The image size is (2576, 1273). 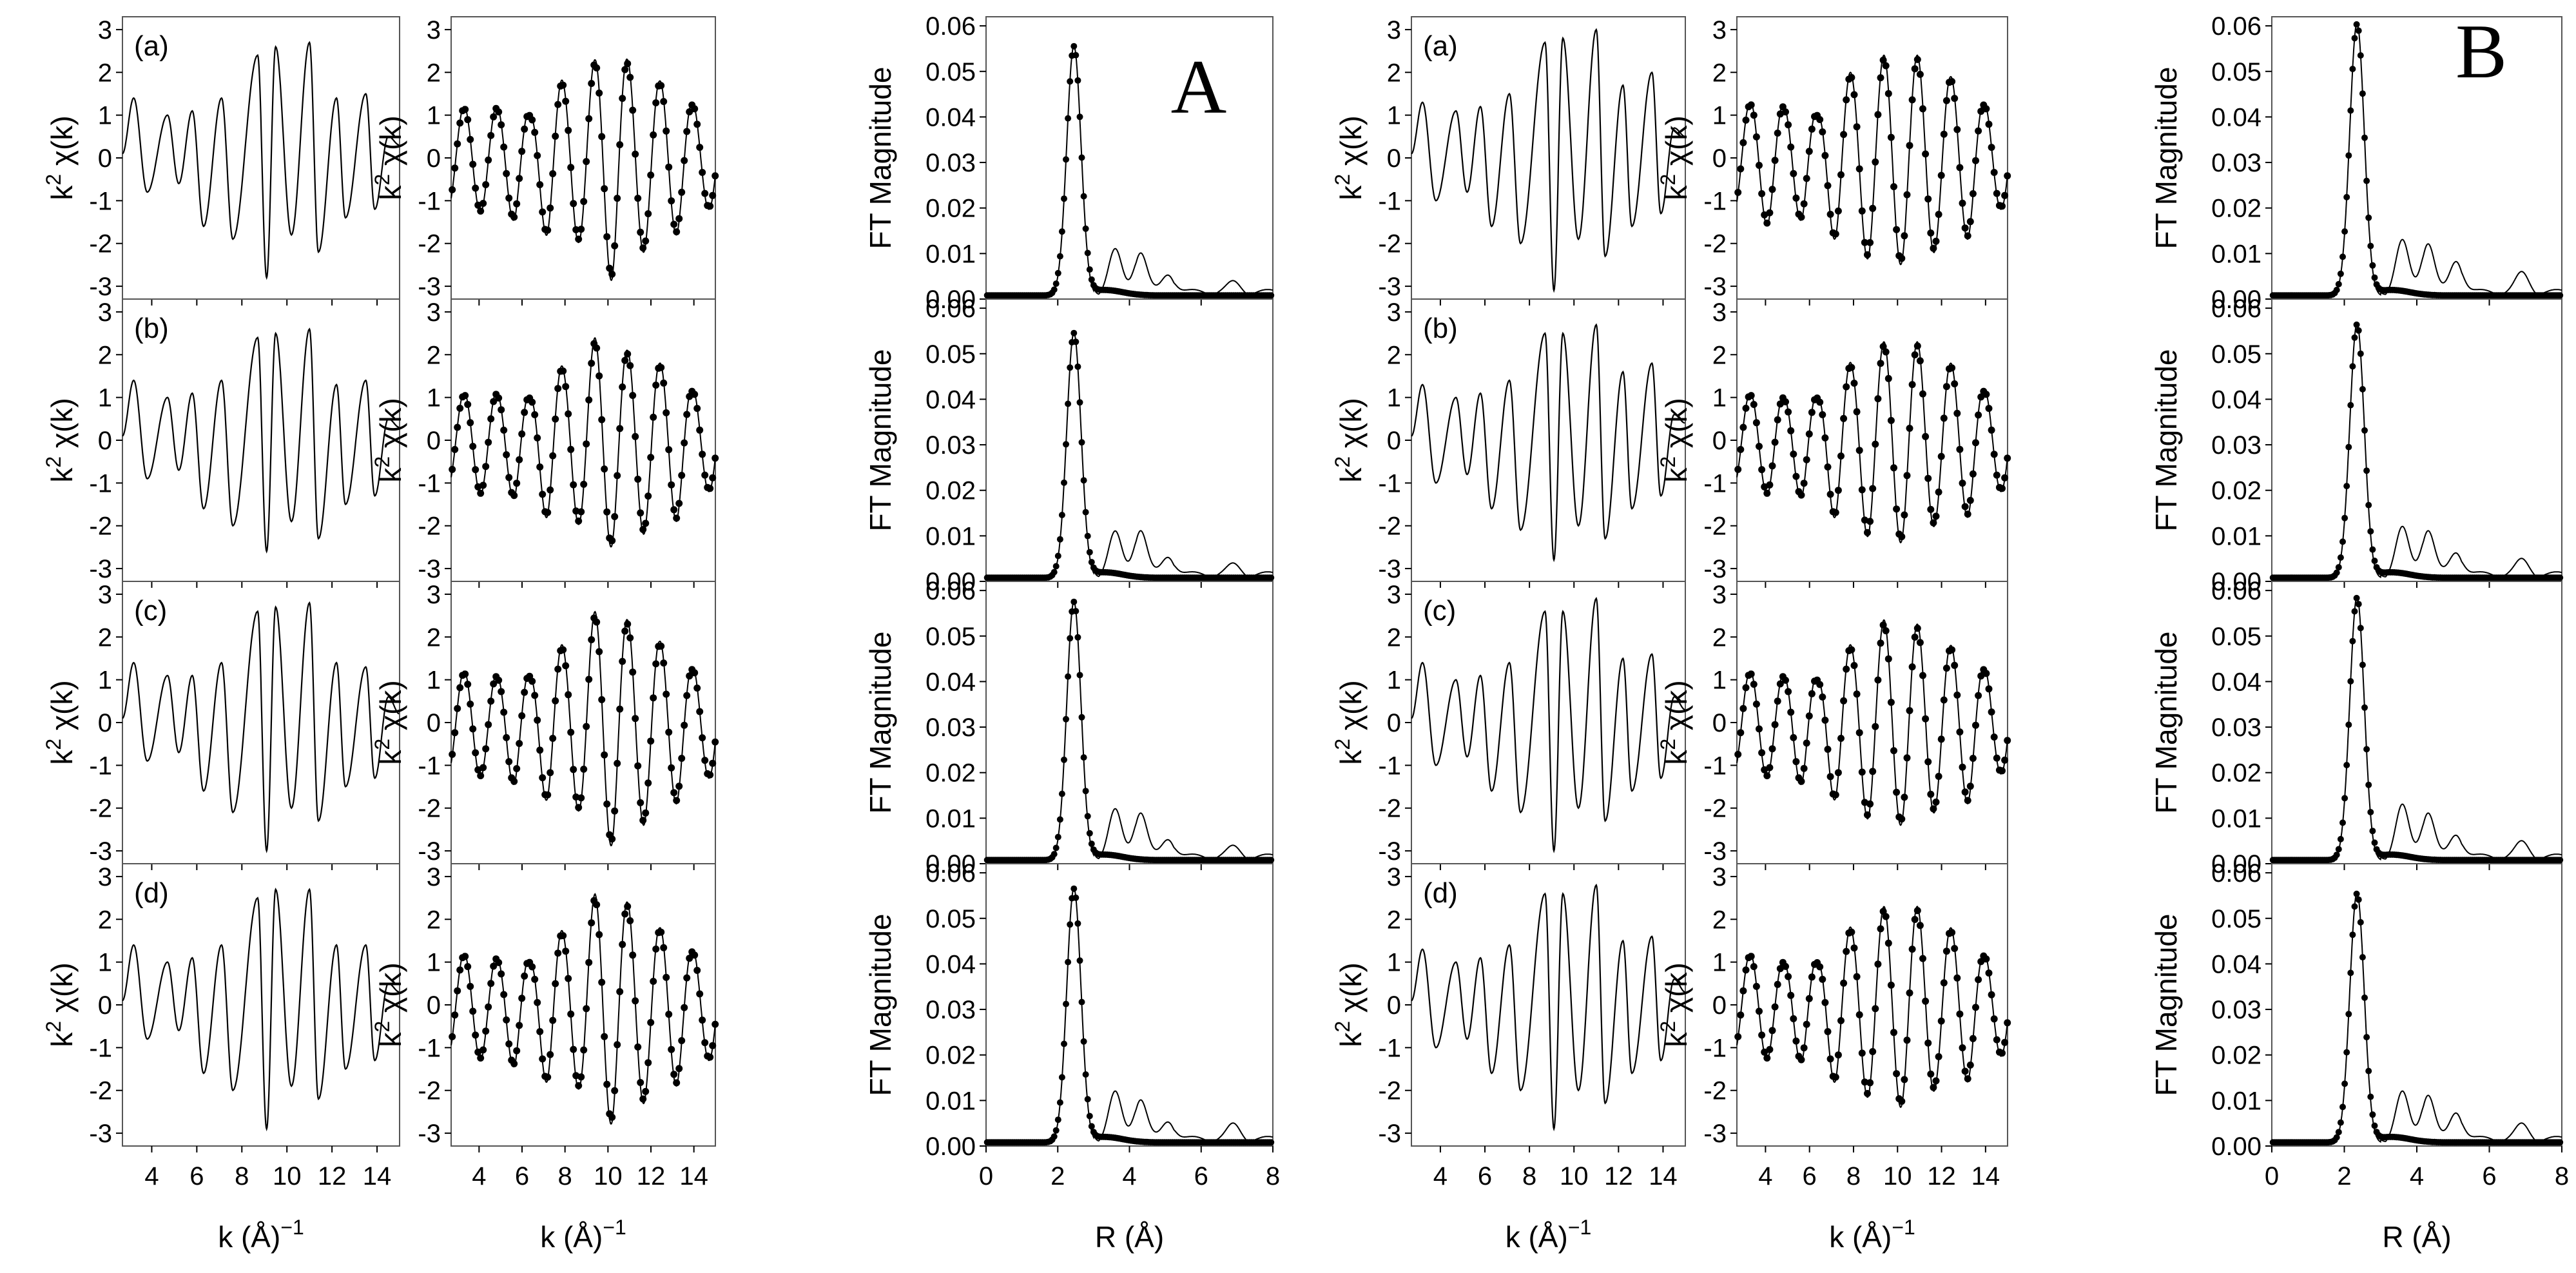 What do you see at coordinates (261, 160) in the screenshot?
I see `chi-line` at bounding box center [261, 160].